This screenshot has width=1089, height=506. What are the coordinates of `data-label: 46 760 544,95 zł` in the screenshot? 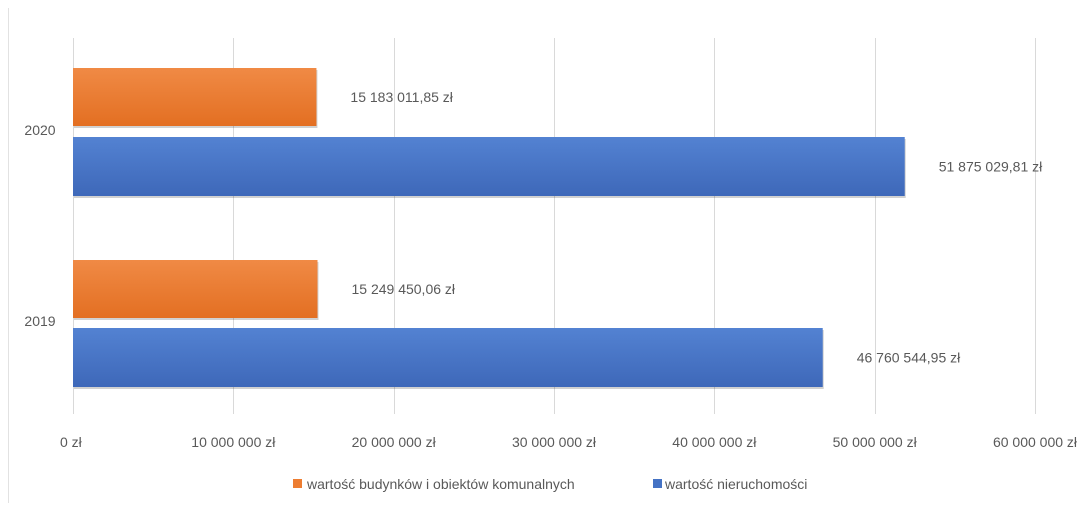 It's located at (909, 358).